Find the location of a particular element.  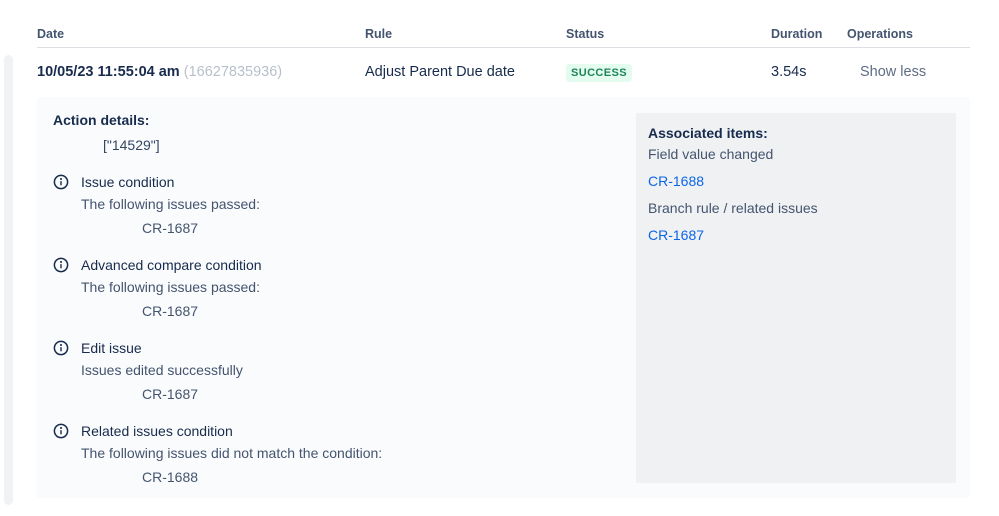

log-row-date: 10/05/23 11:55:04 am (16627835936) is located at coordinates (159, 72).